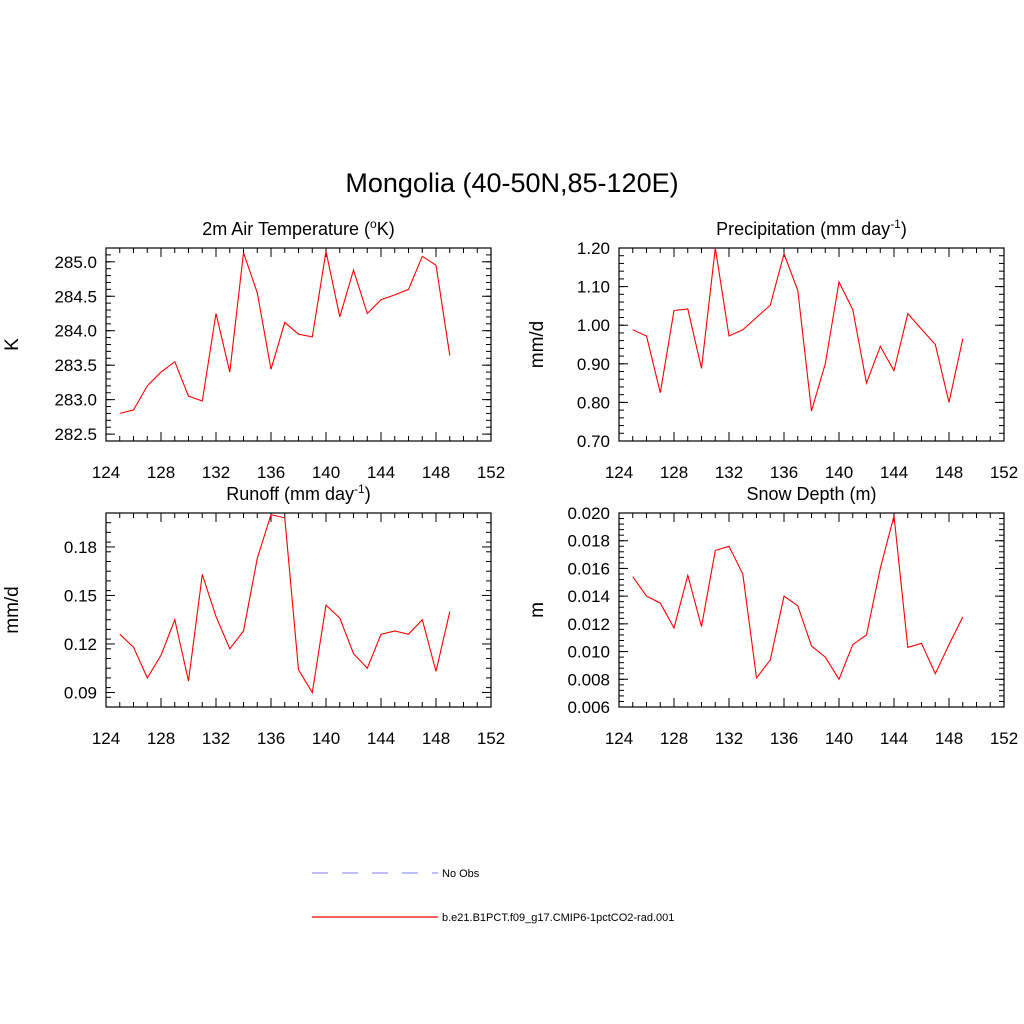 The height and width of the screenshot is (1024, 1024). What do you see at coordinates (588, 513) in the screenshot?
I see `y-tick-label: 0.020` at bounding box center [588, 513].